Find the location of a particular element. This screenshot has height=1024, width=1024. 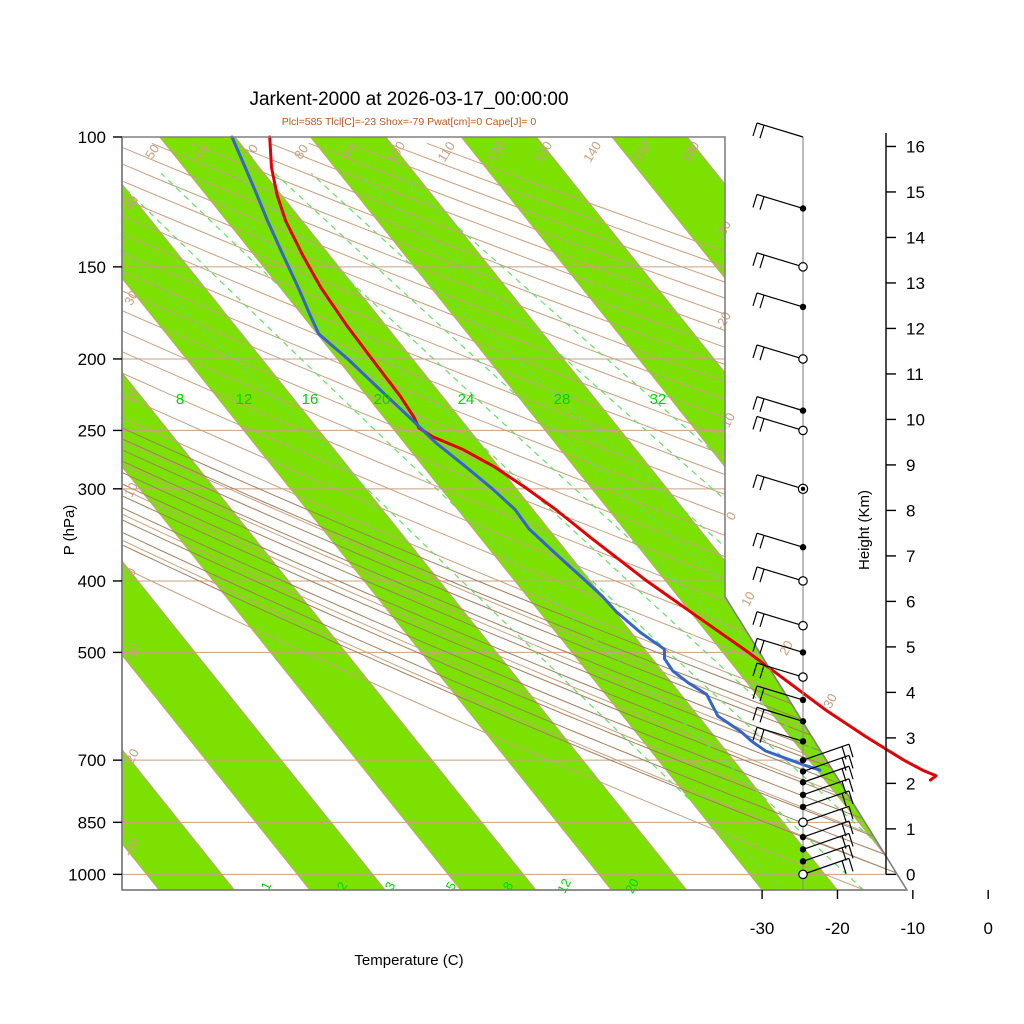

isotherm-label-left: 20 is located at coordinates (131, 395).